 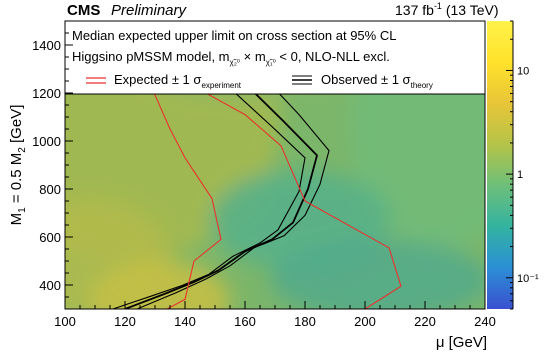 What do you see at coordinates (305, 321) in the screenshot?
I see `x-tick-label: 180` at bounding box center [305, 321].